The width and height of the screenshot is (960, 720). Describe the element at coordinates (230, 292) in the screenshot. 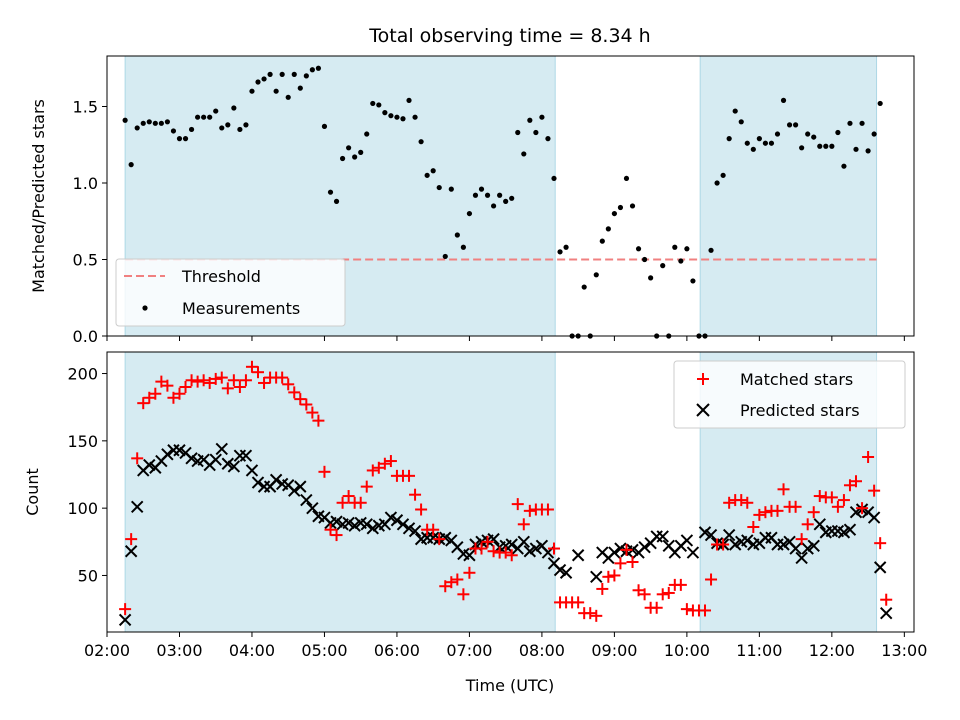

I see `legend-top: Threshold Measurements` at that location.